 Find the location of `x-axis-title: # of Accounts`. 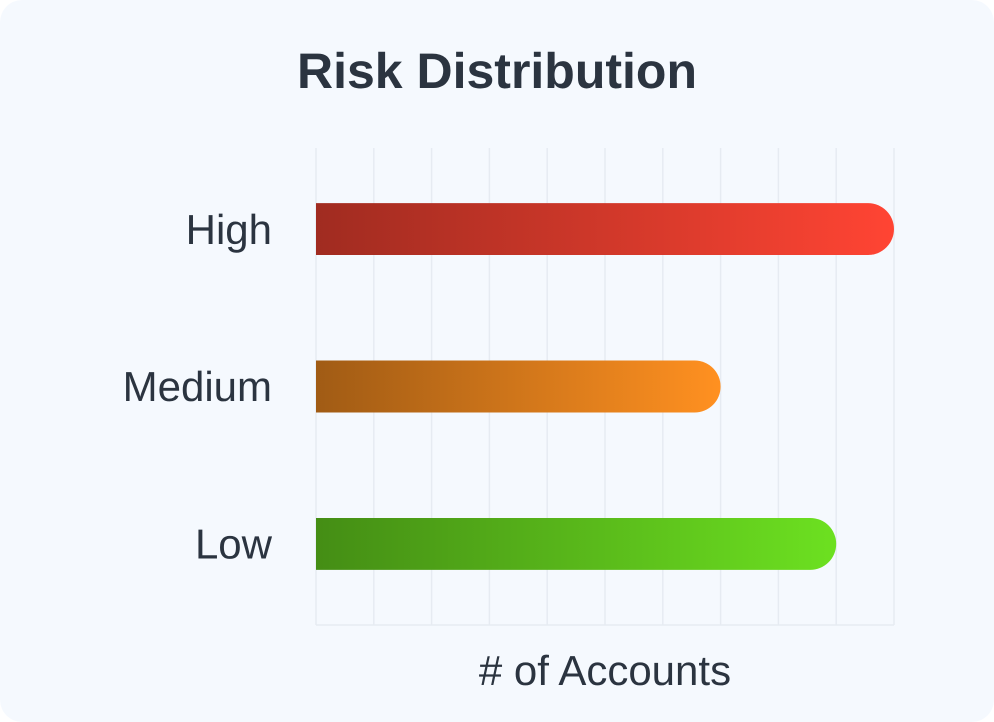

x-axis-title: # of Accounts is located at coordinates (605, 670).